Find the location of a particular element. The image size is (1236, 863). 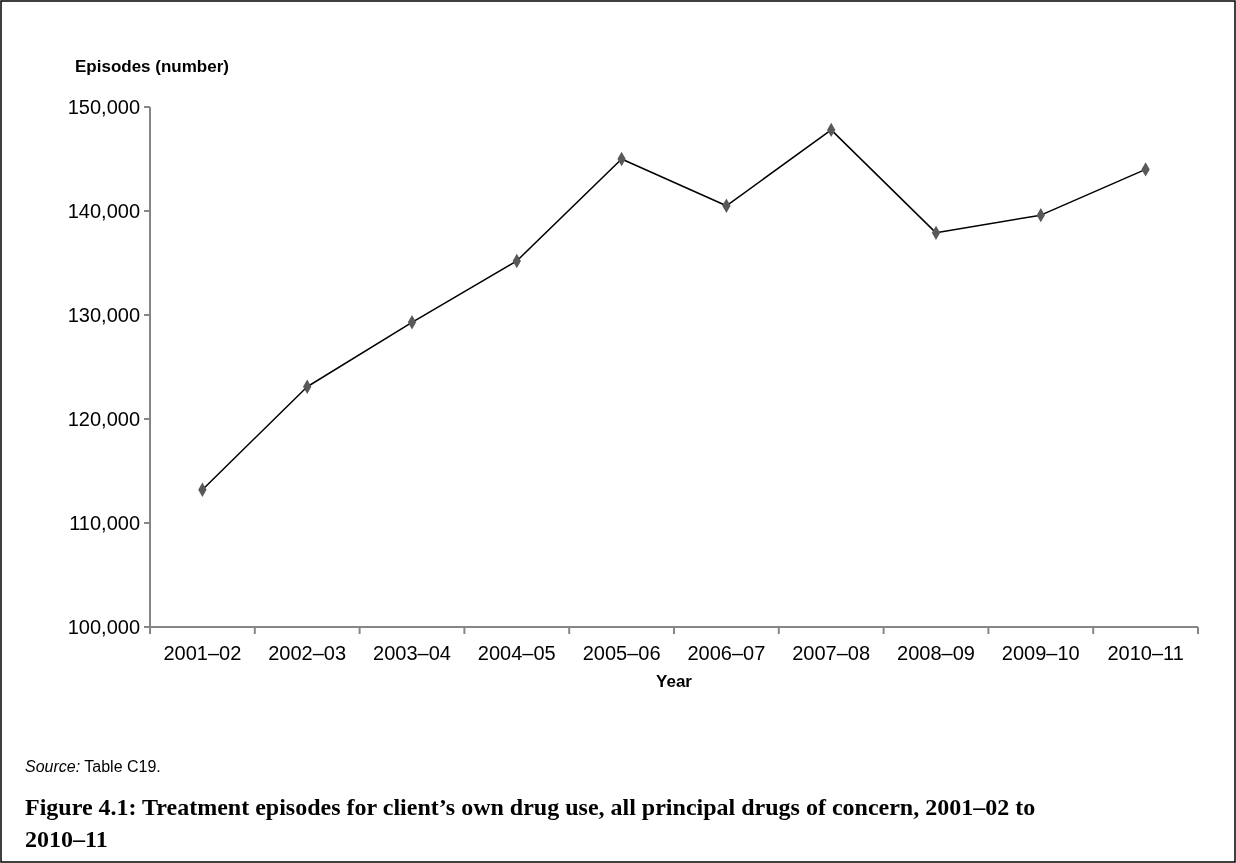

y-tick-label: 110,000 is located at coordinates (104, 523).